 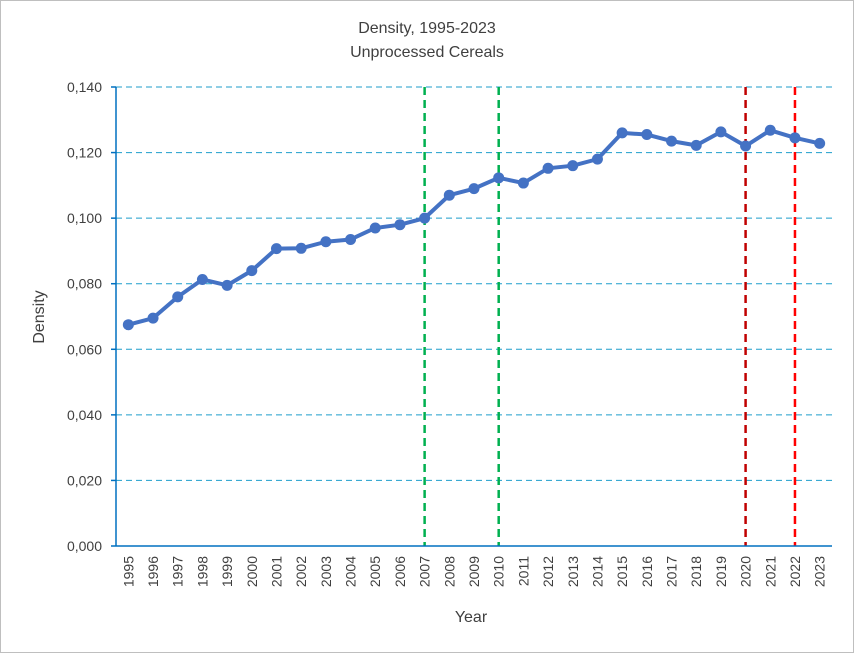 What do you see at coordinates (326, 242) in the screenshot?
I see `data-point-2003` at bounding box center [326, 242].